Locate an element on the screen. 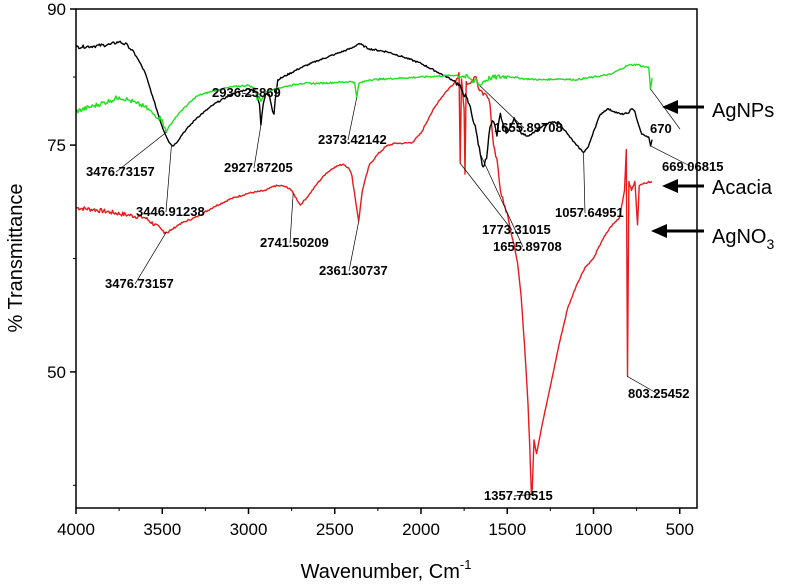  peak-label: 2373.42142 is located at coordinates (352, 139).